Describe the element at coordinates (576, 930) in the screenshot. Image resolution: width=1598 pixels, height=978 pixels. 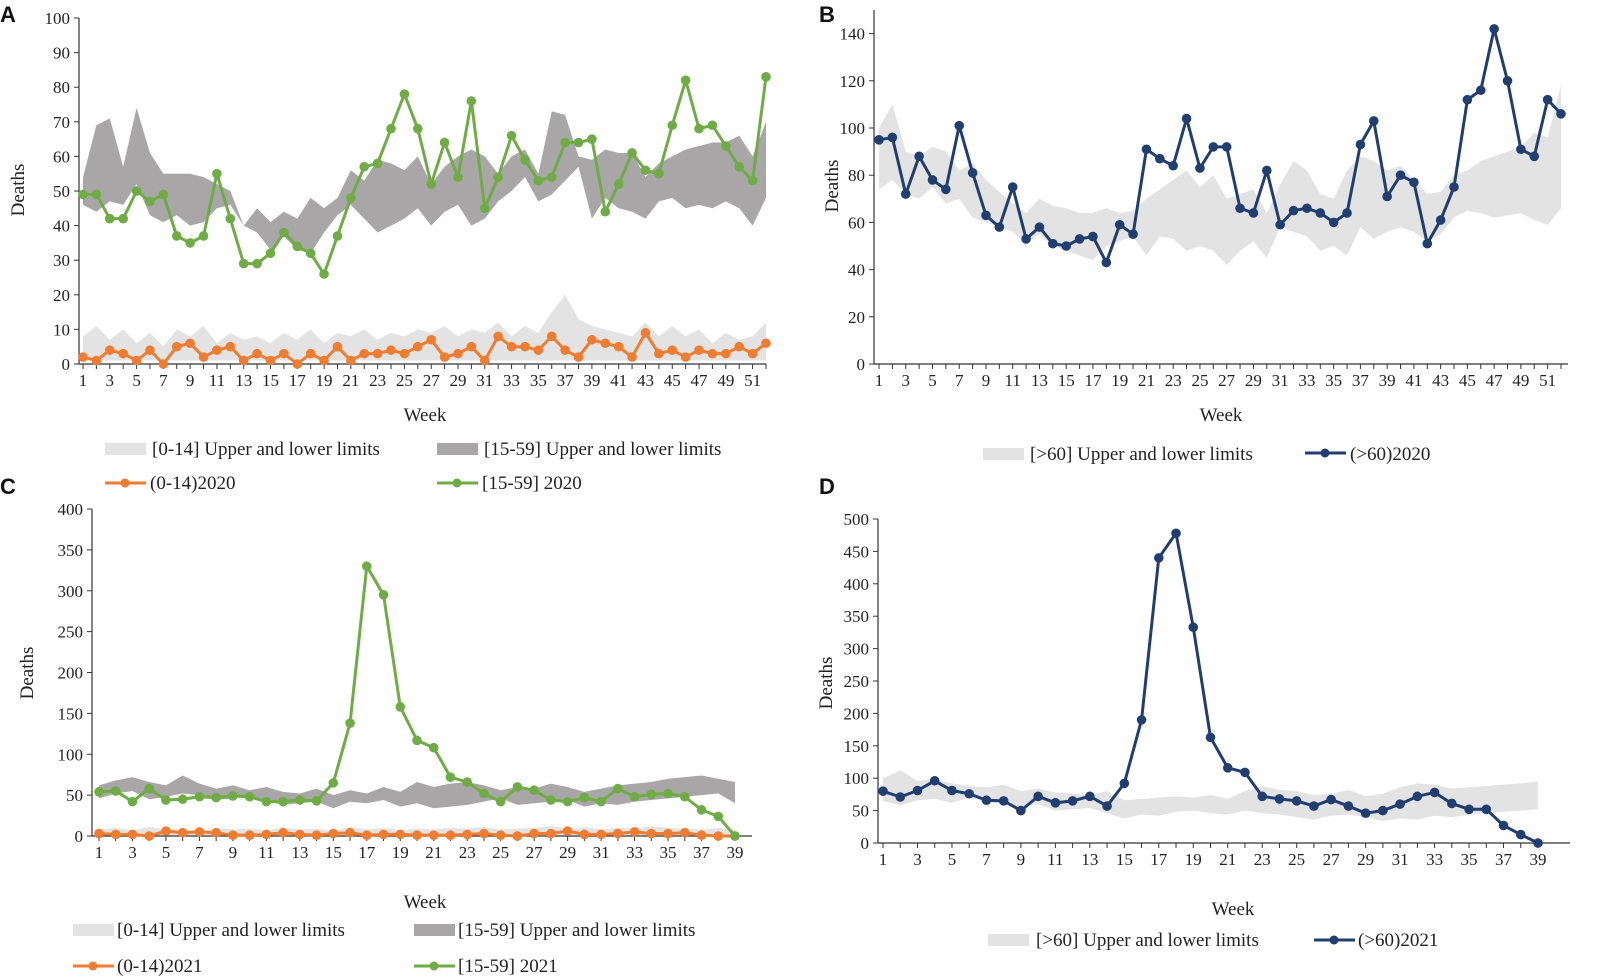
I see `legend-label-band-15-59-2021: [15-59] Upper and lower limits` at that location.